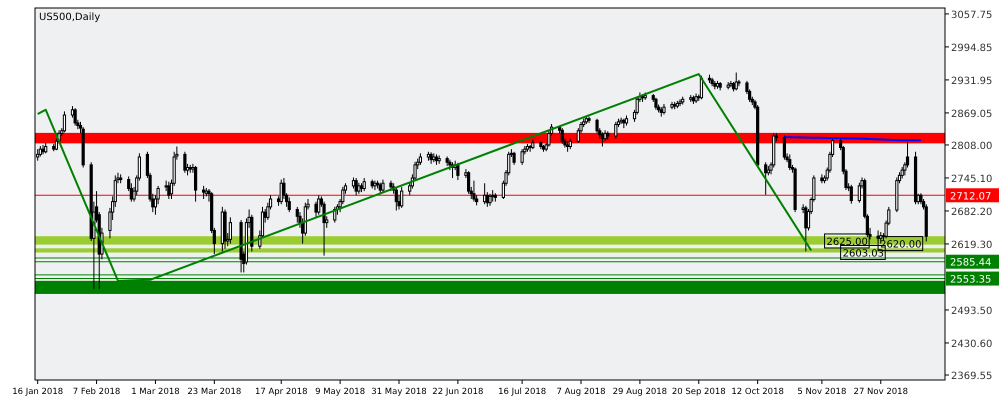  Describe the element at coordinates (757, 392) in the screenshot. I see `x-tick-label: 12 Oct 2018` at that location.